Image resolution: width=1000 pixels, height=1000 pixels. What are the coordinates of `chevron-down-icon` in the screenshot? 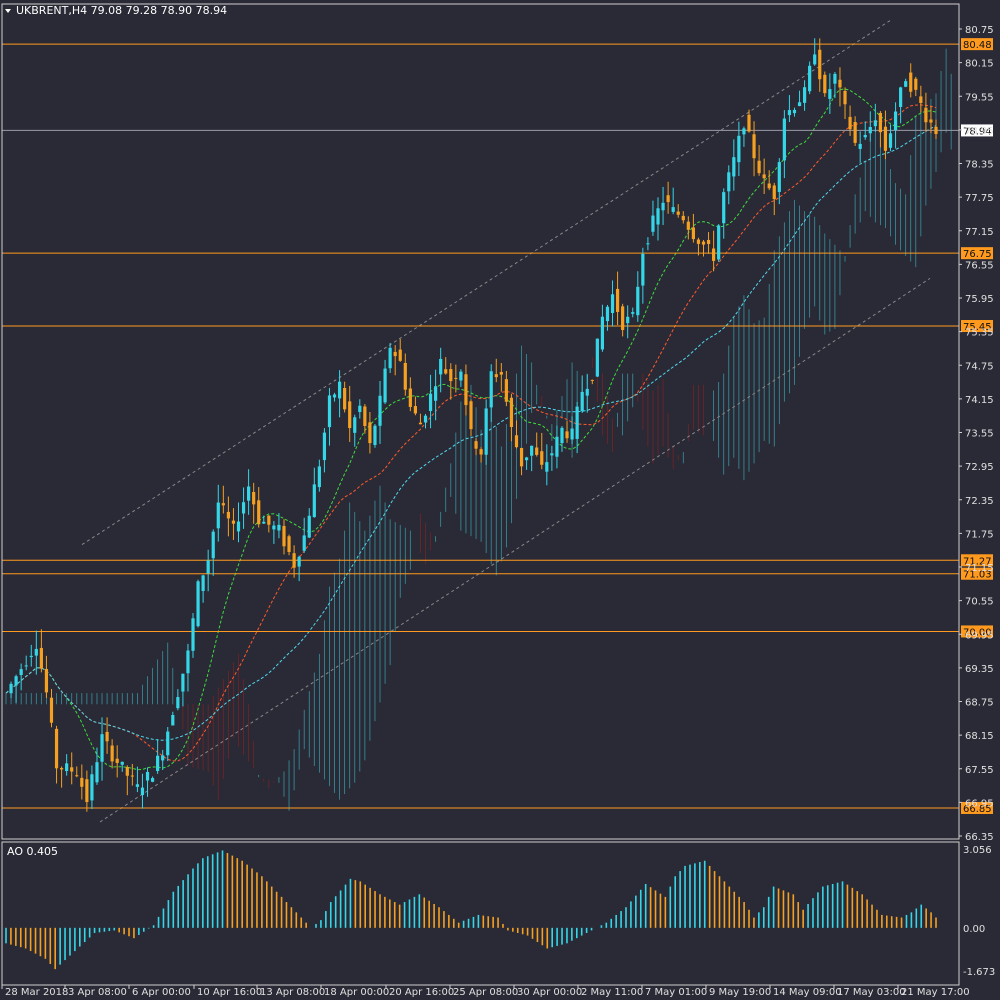 It's located at (8, 11).